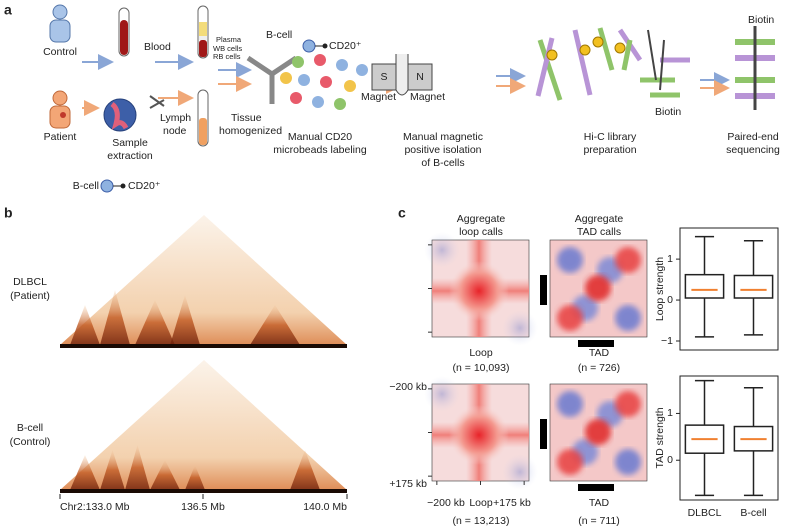 This screenshot has width=792, height=530. Describe the element at coordinates (246, 118) in the screenshot. I see `label: Tissue` at that location.